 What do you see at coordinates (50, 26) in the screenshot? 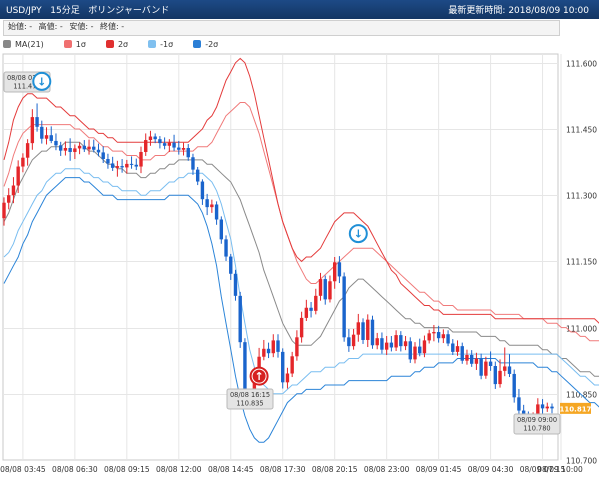
I see `high-value: 高値: -` at bounding box center [50, 26].